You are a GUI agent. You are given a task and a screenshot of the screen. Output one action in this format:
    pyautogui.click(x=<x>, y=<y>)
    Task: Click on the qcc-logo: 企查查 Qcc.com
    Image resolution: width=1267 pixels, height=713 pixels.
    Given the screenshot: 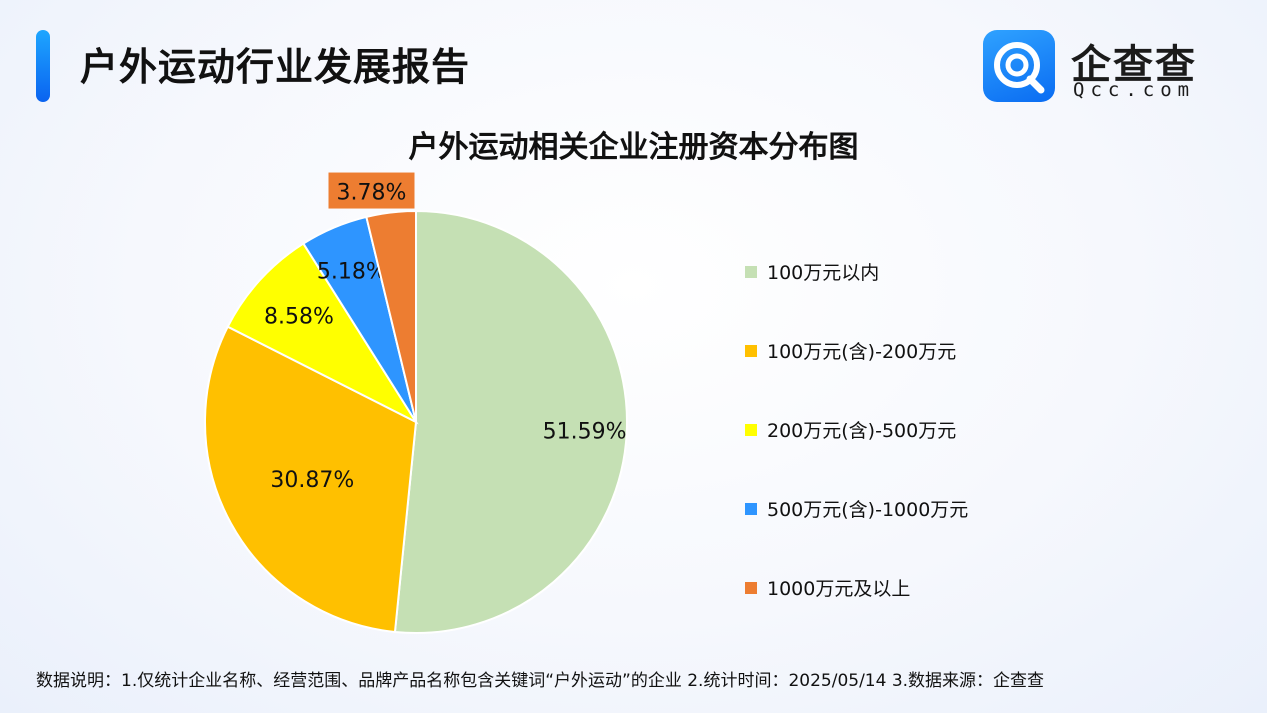 What is the action you would take?
    pyautogui.click(x=1108, y=66)
    